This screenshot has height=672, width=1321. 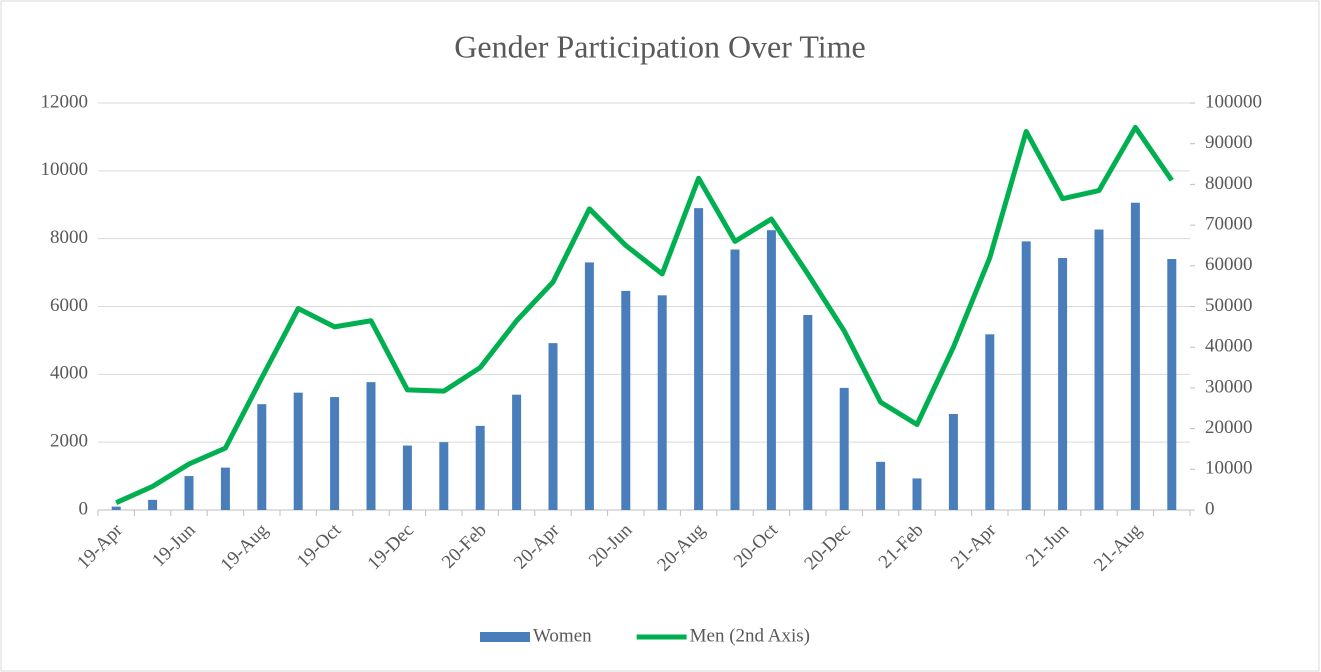 What do you see at coordinates (65, 101) in the screenshot?
I see `y-tick-label: 12000` at bounding box center [65, 101].